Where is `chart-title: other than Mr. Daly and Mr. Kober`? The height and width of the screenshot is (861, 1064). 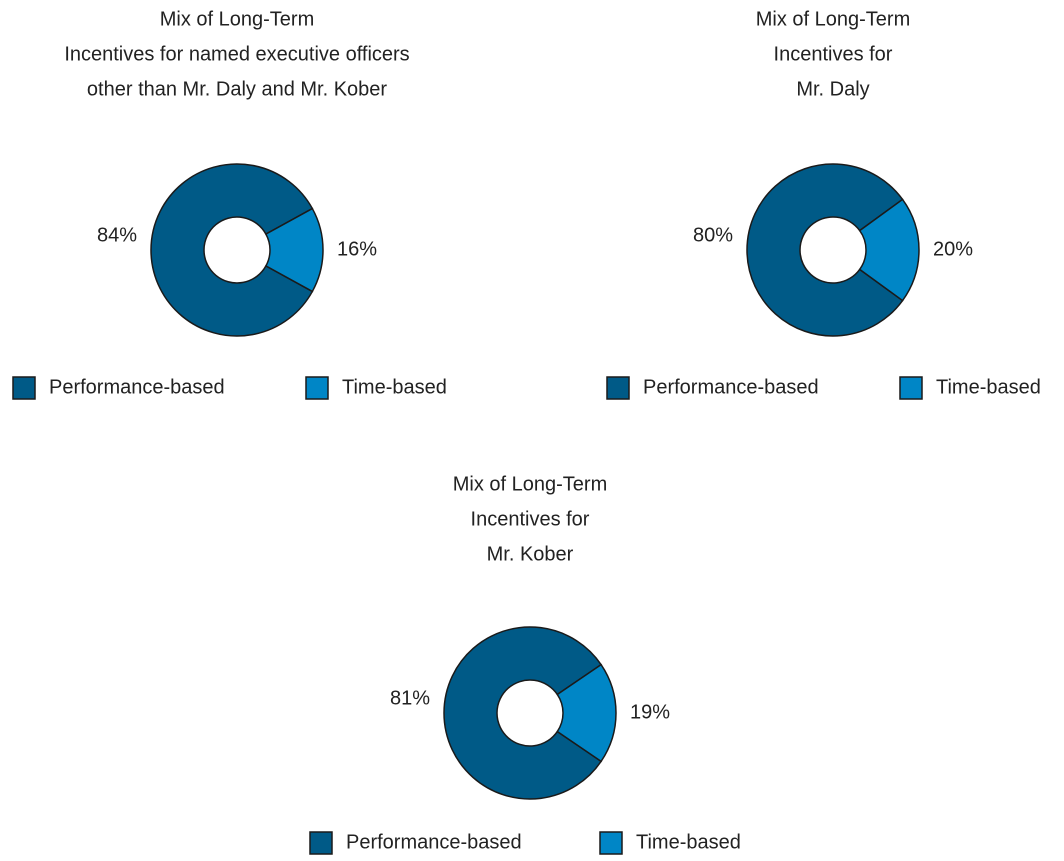
chart-title: other than Mr. Daly and Mr. Kober is located at coordinates (237, 89).